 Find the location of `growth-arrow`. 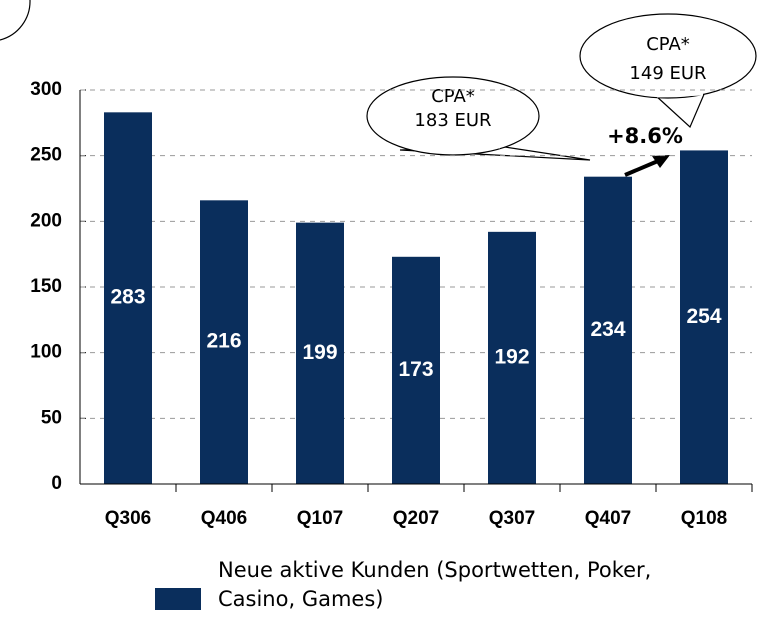

growth-arrow is located at coordinates (641, 168).